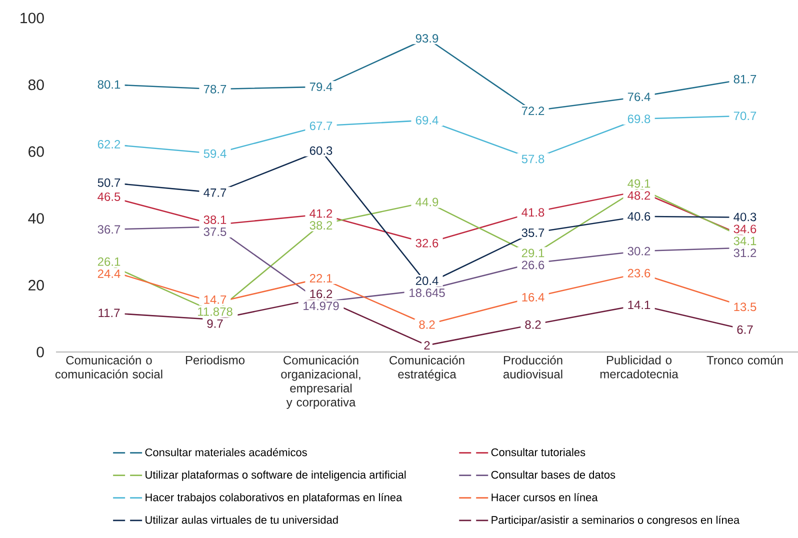 This screenshot has height=538, width=798. What do you see at coordinates (639, 305) in the screenshot?
I see `data-label: 14.1` at bounding box center [639, 305].